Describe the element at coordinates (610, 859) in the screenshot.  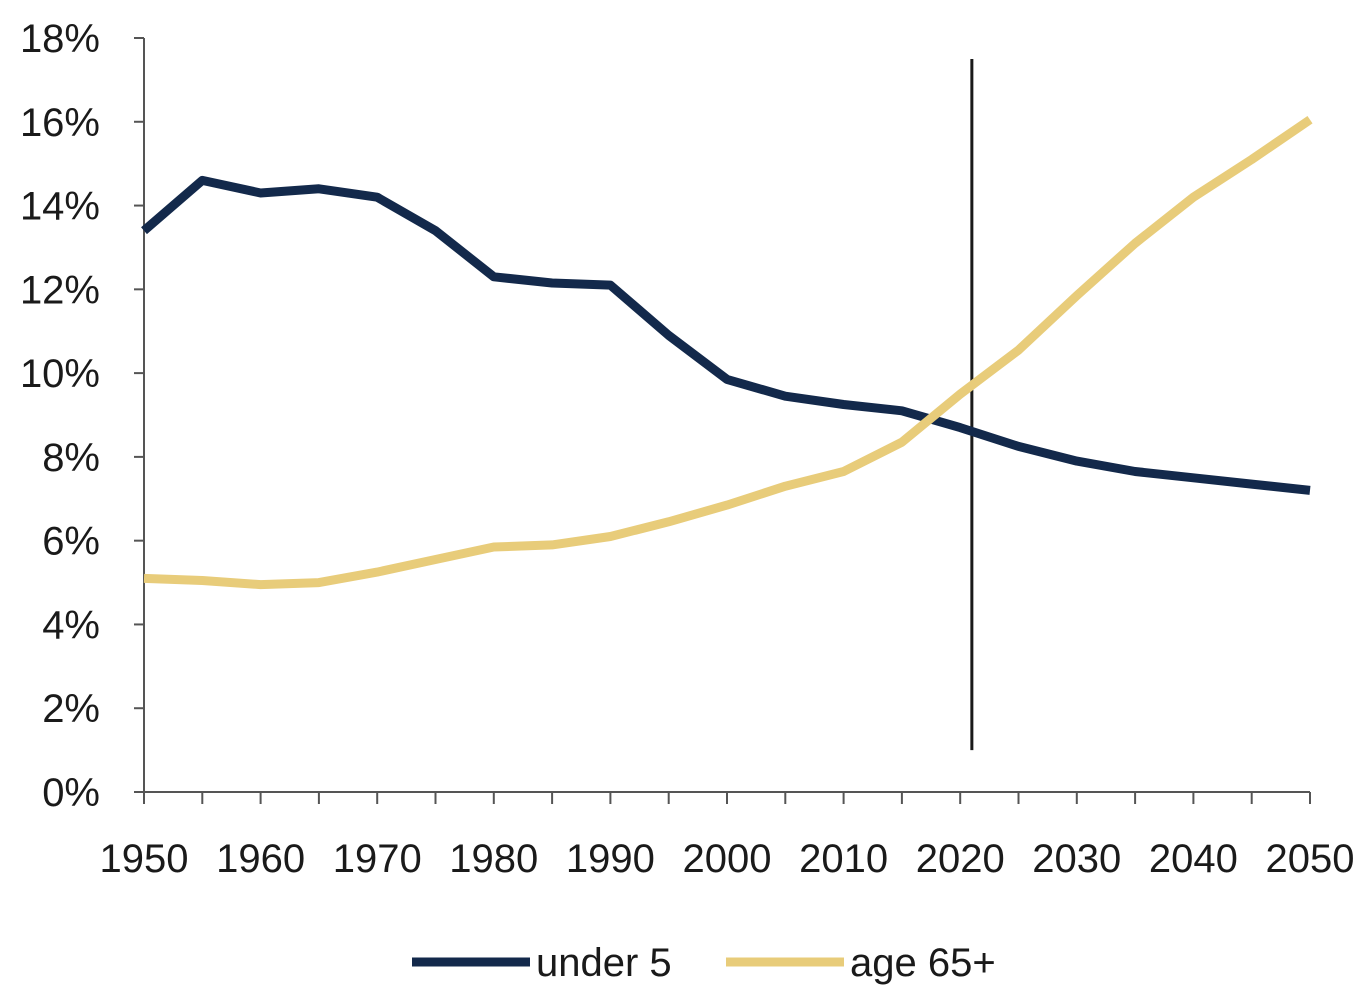
I see `x-tick-label: 1990` at that location.